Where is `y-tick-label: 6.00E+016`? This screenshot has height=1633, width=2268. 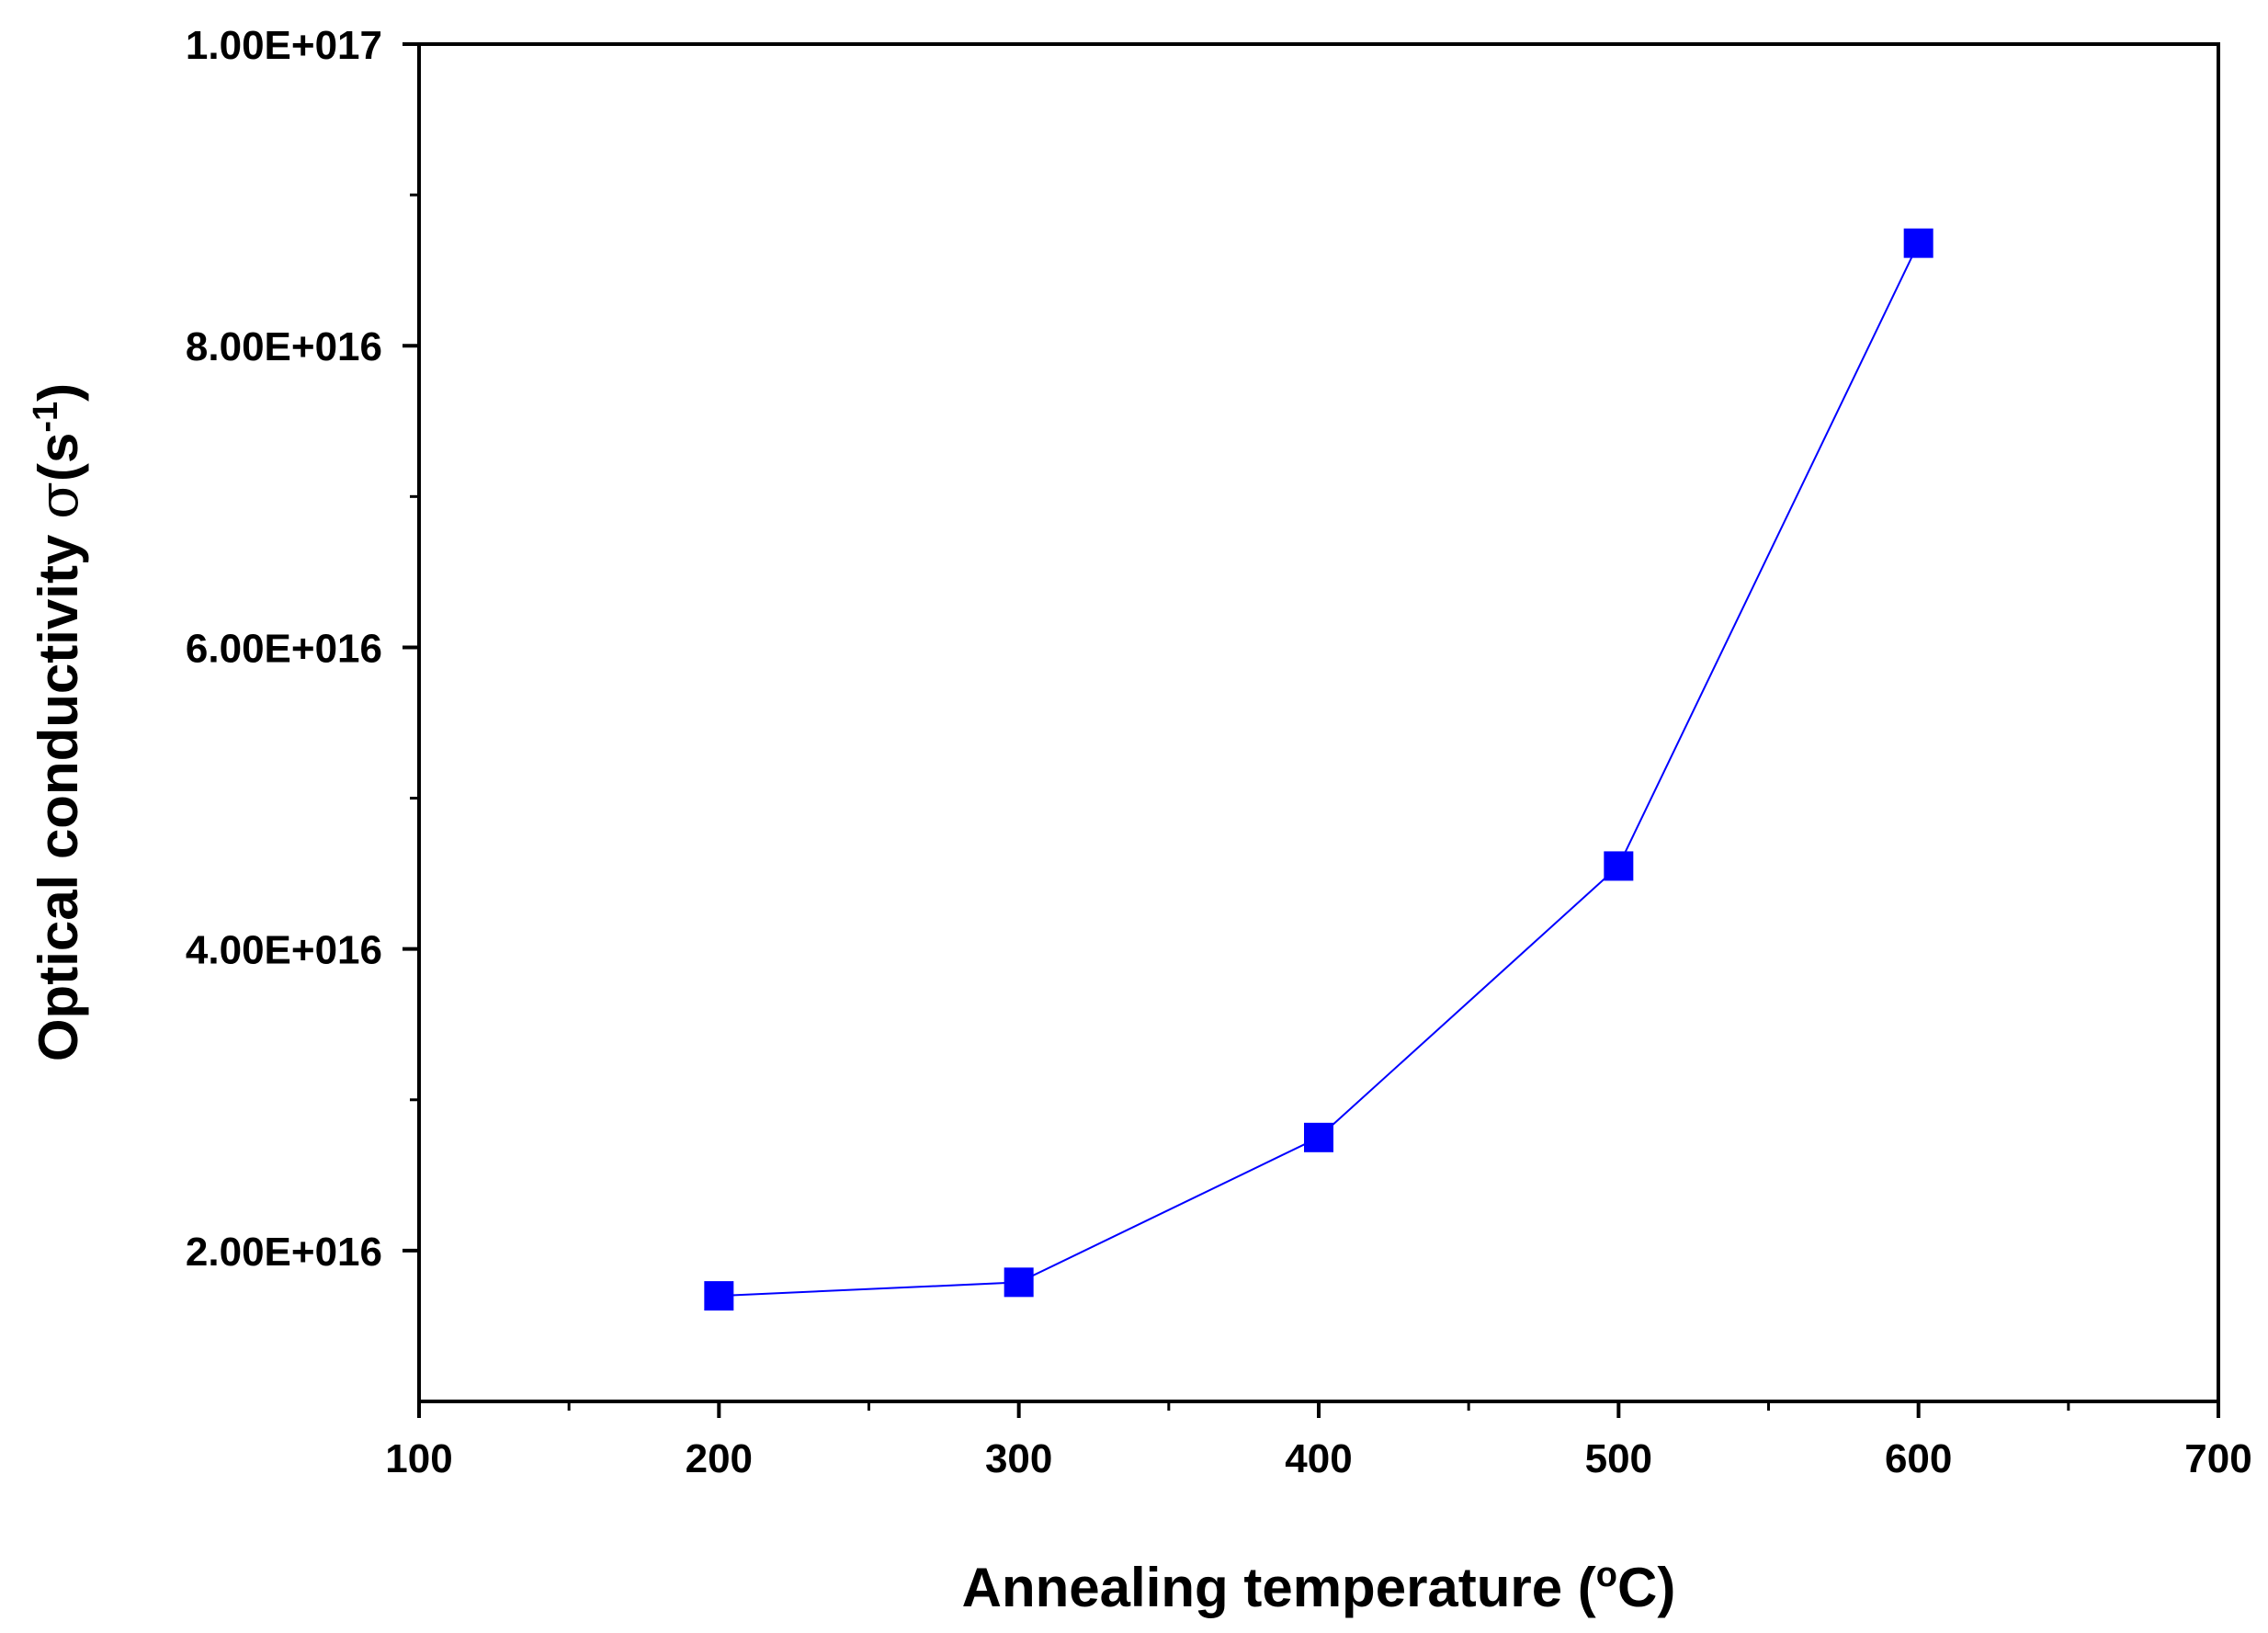 y-tick-label: 6.00E+016 is located at coordinates (284, 648).